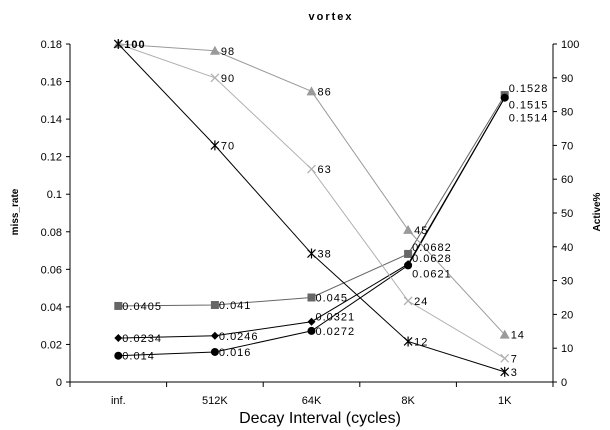 This screenshot has width=610, height=430. Describe the element at coordinates (15, 211) in the screenshot. I see `y-axis-label: miss_rate` at that location.